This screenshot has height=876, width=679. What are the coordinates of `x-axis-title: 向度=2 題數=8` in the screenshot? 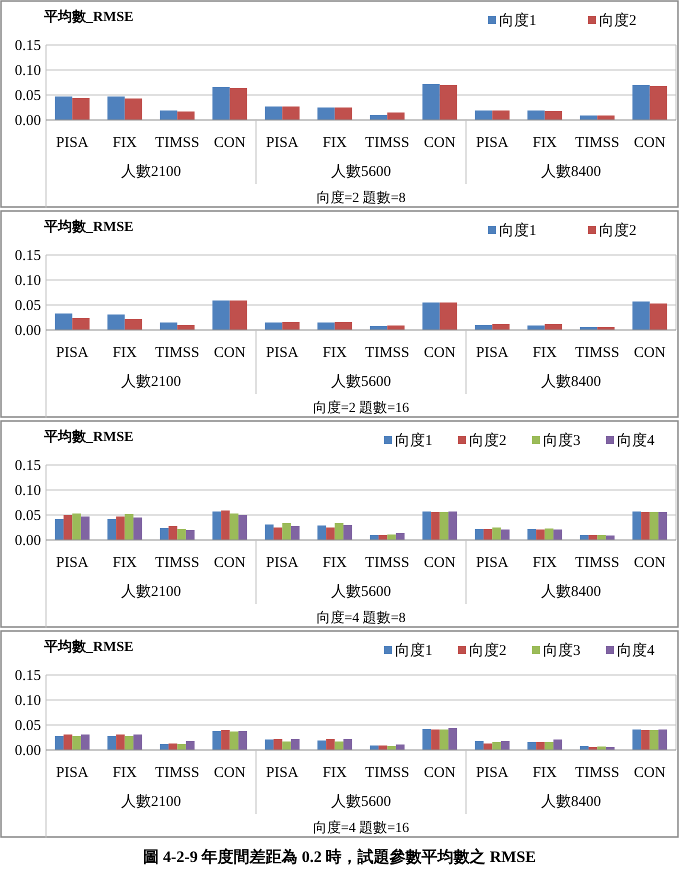 It's located at (361, 198).